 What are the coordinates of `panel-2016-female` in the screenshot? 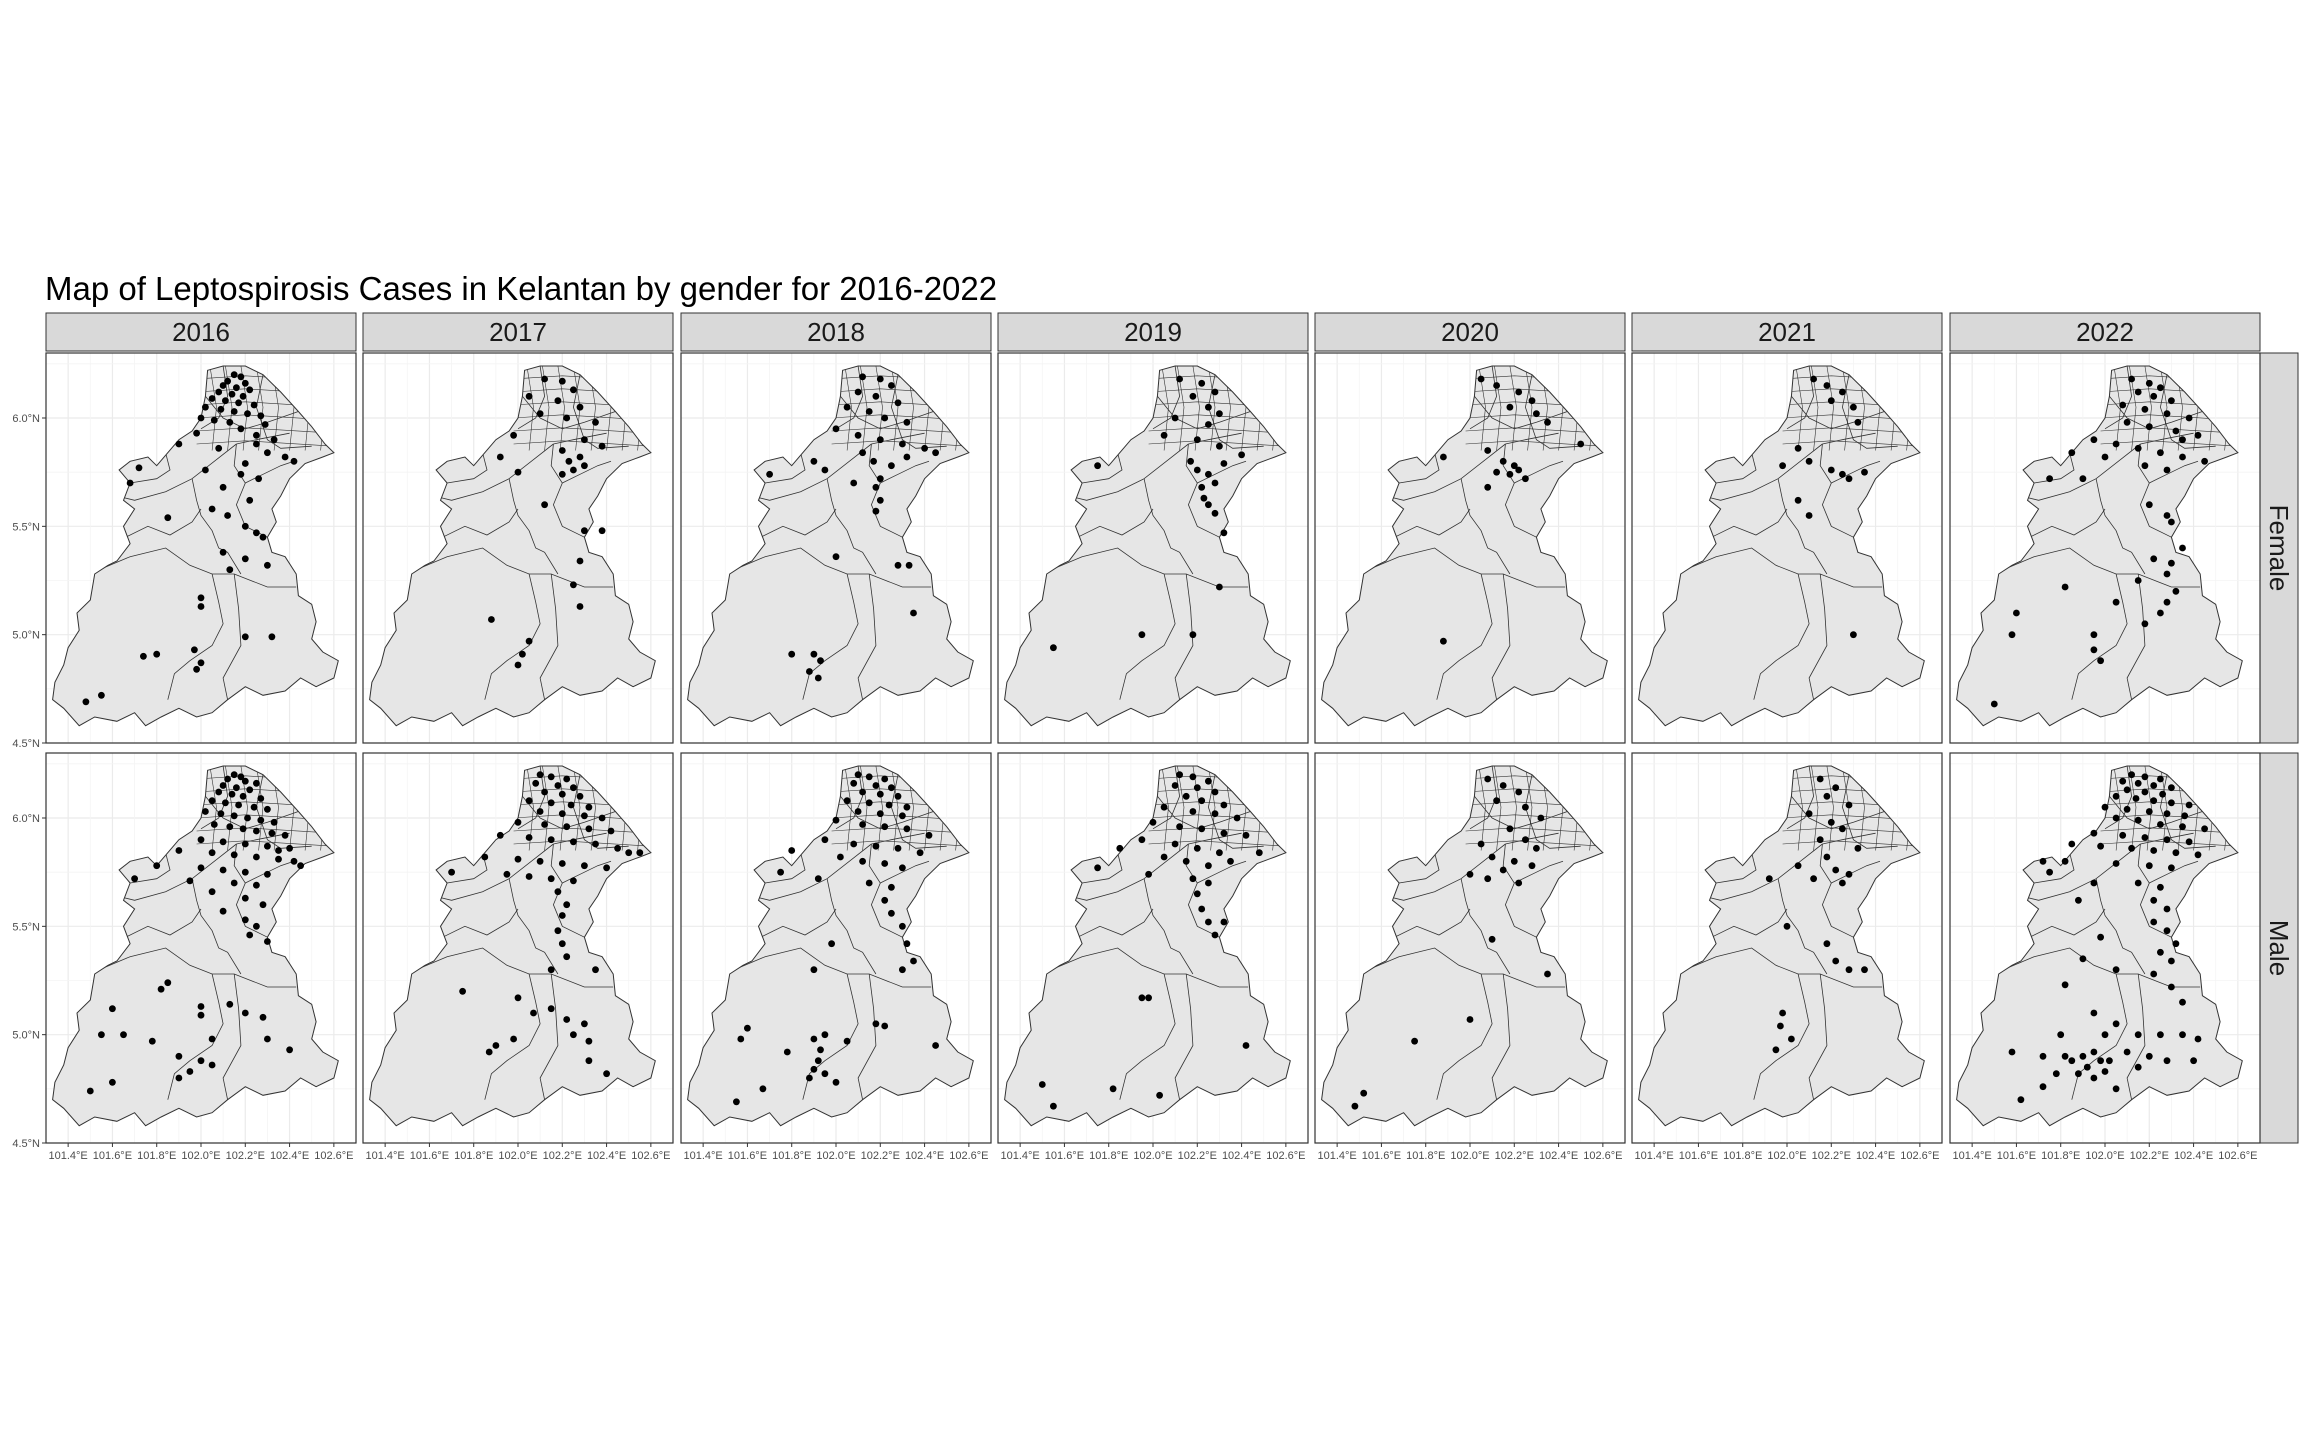 It's located at (201, 548).